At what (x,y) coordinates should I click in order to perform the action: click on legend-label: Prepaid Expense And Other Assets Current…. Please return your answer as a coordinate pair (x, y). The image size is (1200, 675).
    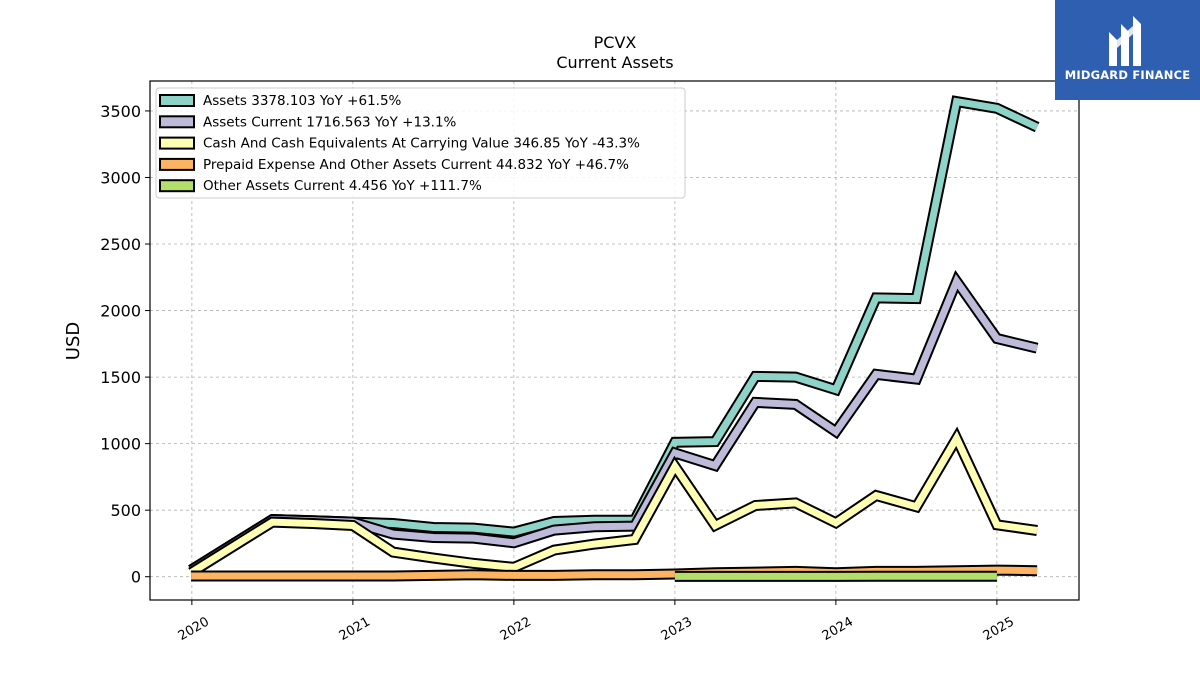
    Looking at the image, I should click on (416, 165).